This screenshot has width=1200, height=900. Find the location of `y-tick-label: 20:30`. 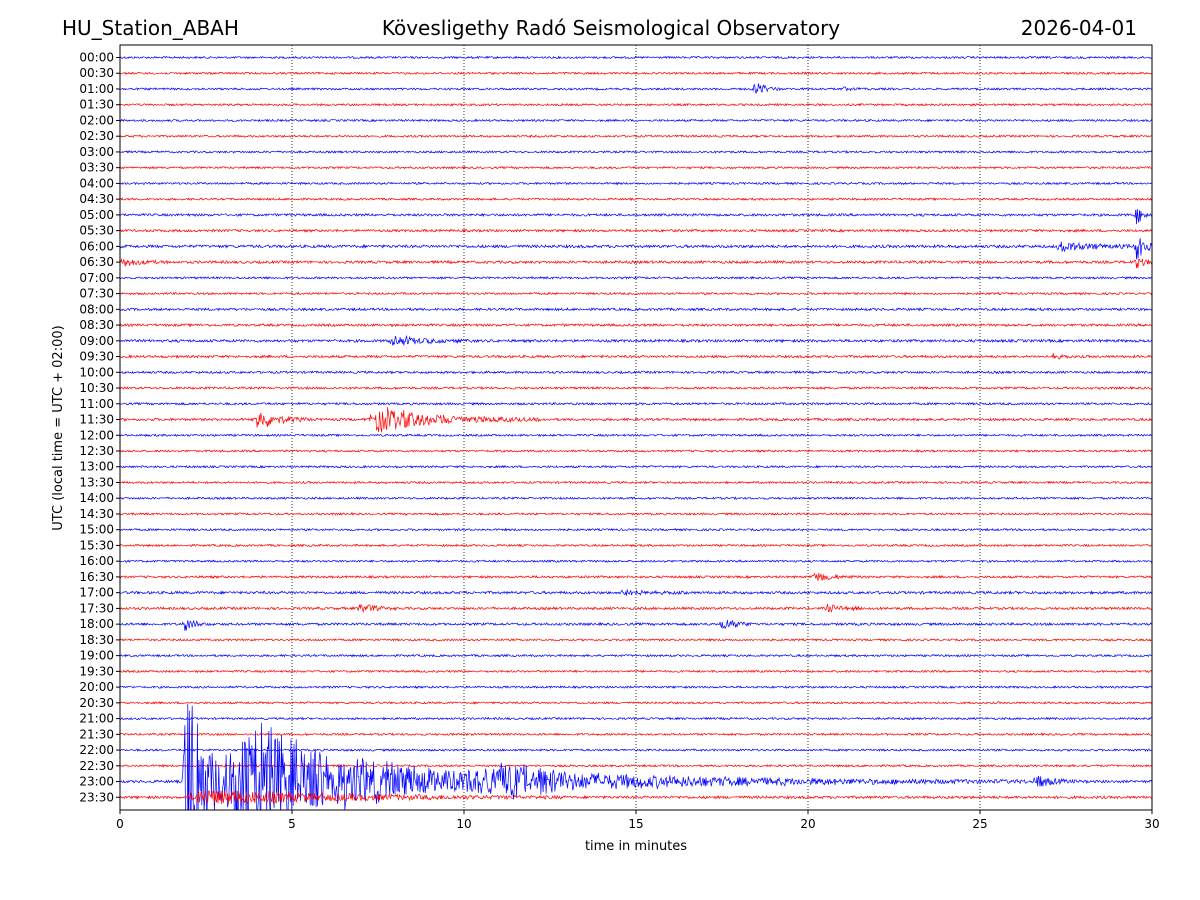

y-tick-label: 20:30 is located at coordinates (96, 703).